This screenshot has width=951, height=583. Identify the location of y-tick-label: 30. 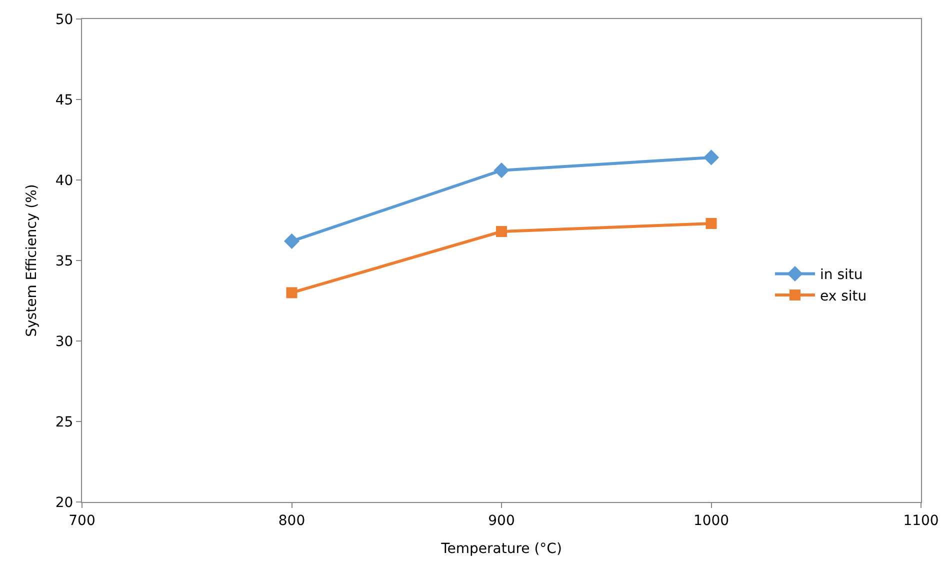
(64, 342).